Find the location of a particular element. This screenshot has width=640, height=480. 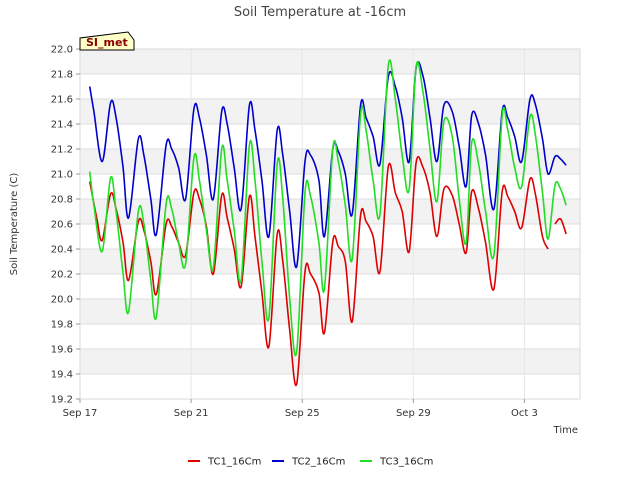

x-tick-label: Sep 29 is located at coordinates (413, 413).